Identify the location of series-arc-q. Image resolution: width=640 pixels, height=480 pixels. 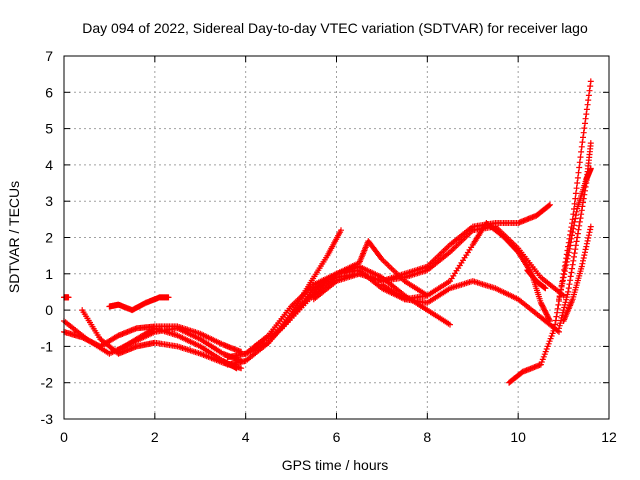
(575, 234).